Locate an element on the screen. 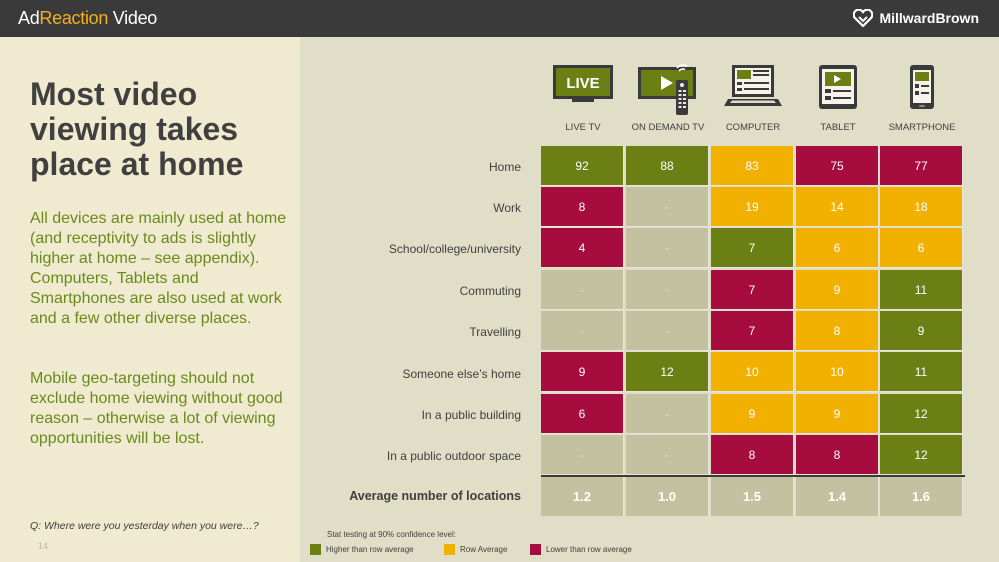 This screenshot has height=562, width=999. legend-title: Stat testing at 90% confidence level: is located at coordinates (391, 534).